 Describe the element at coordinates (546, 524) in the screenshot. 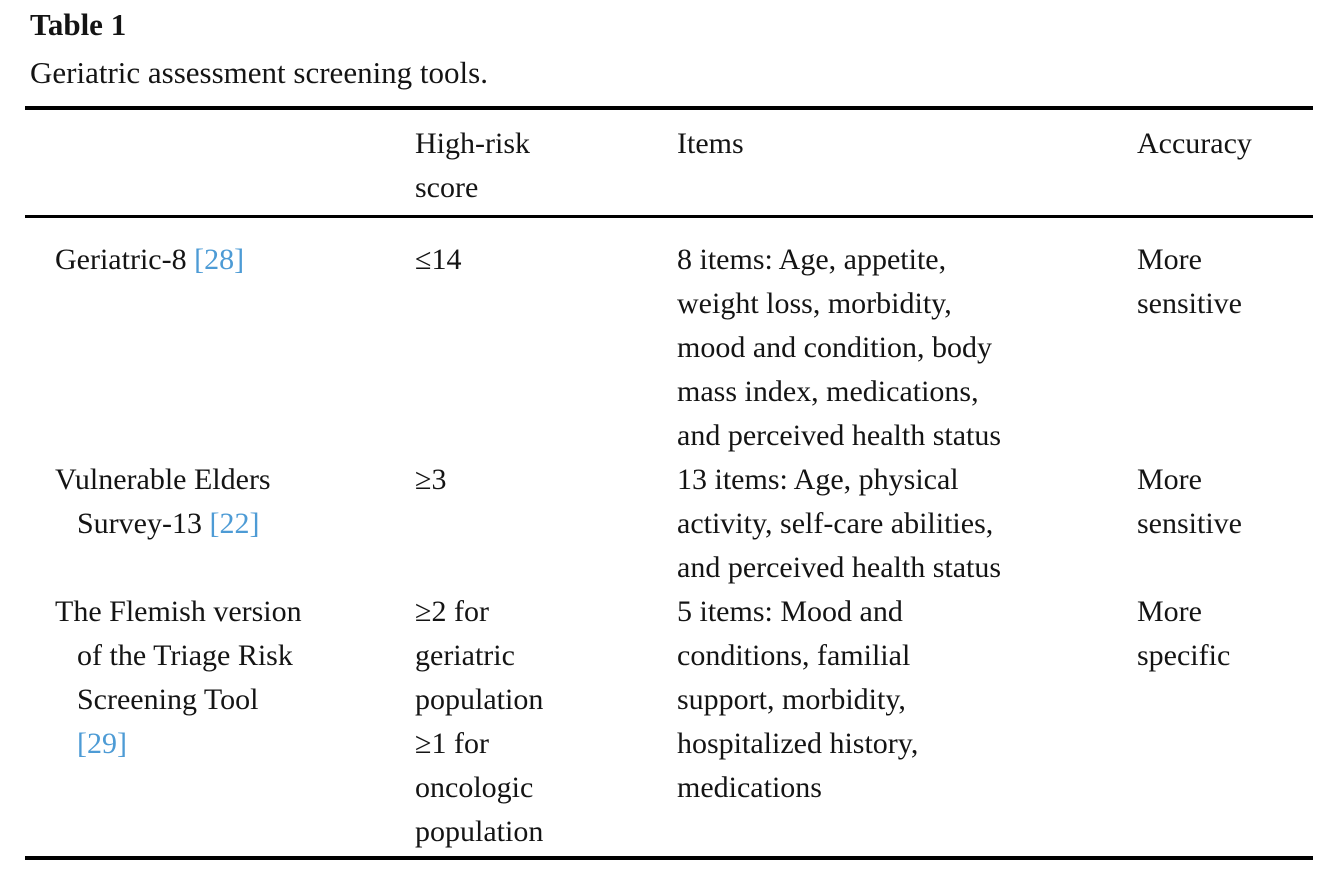

I see `score-cell: ≥3` at that location.